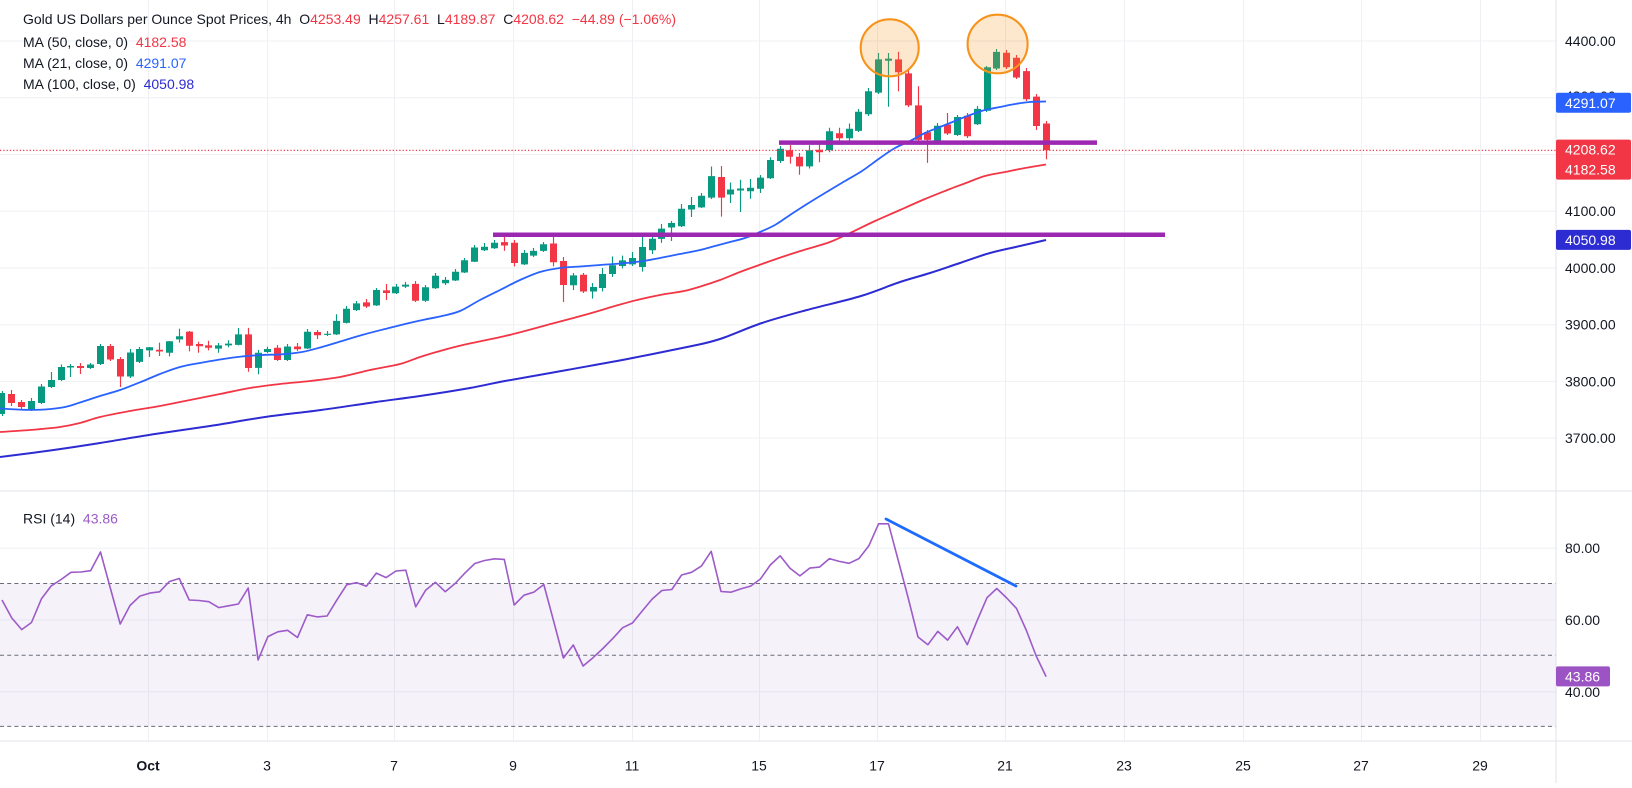 This screenshot has height=788, width=1632. Describe the element at coordinates (1590, 170) in the screenshot. I see `svg-text: 4182.58` at that location.